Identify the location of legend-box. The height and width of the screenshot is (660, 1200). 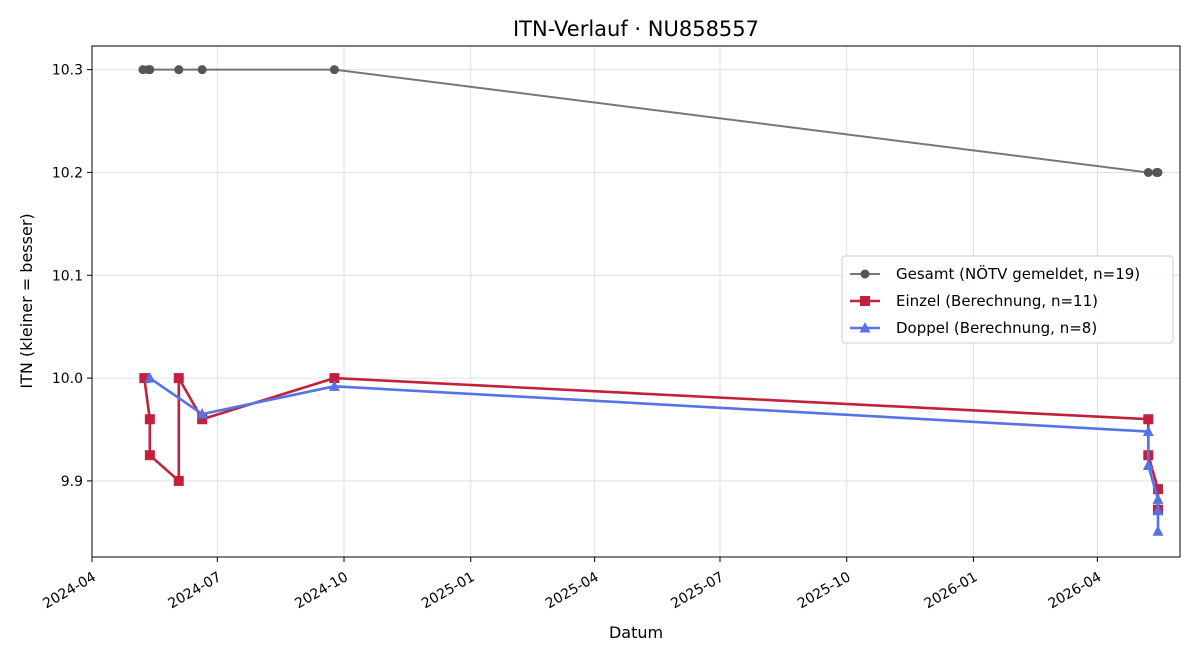
(1007, 299).